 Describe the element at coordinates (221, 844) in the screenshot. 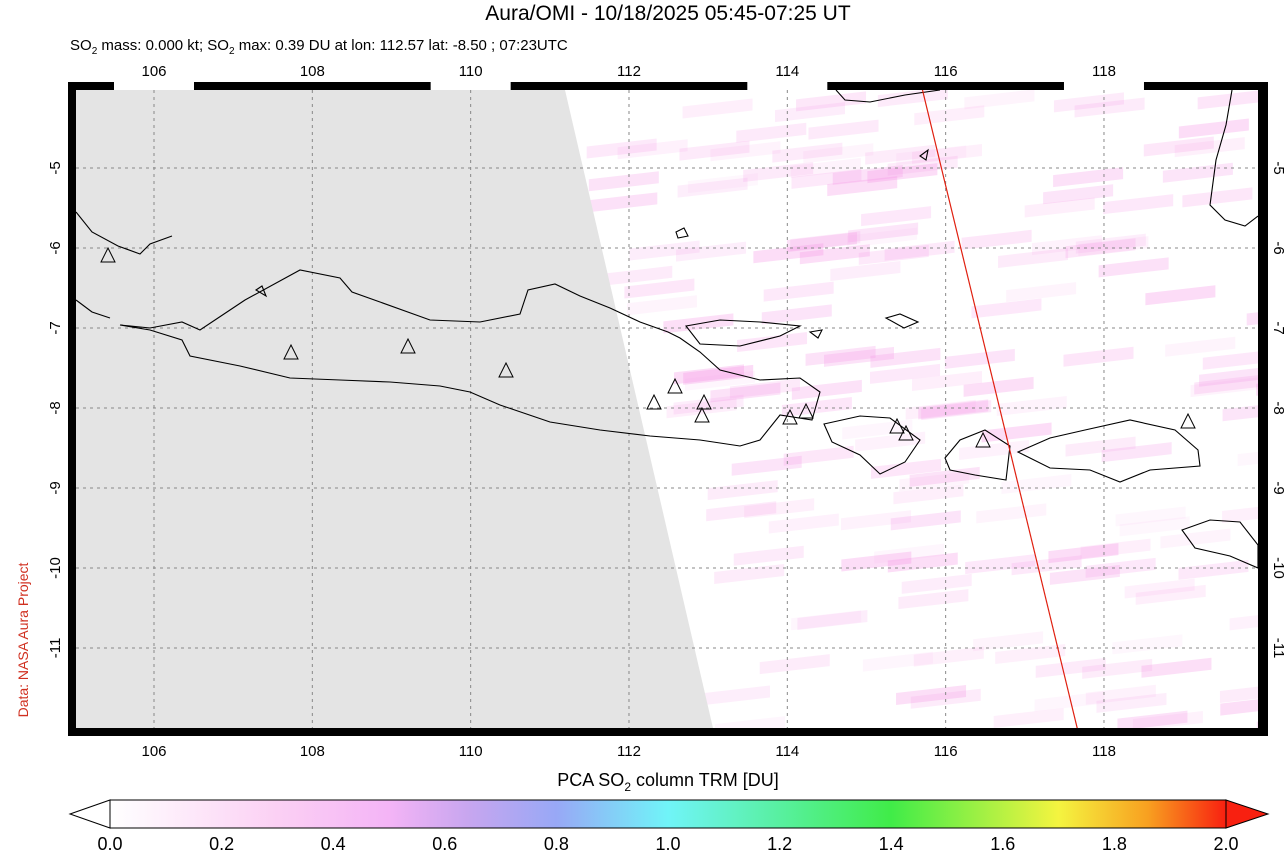

I see `colorbar-tick-label: 0.2` at that location.